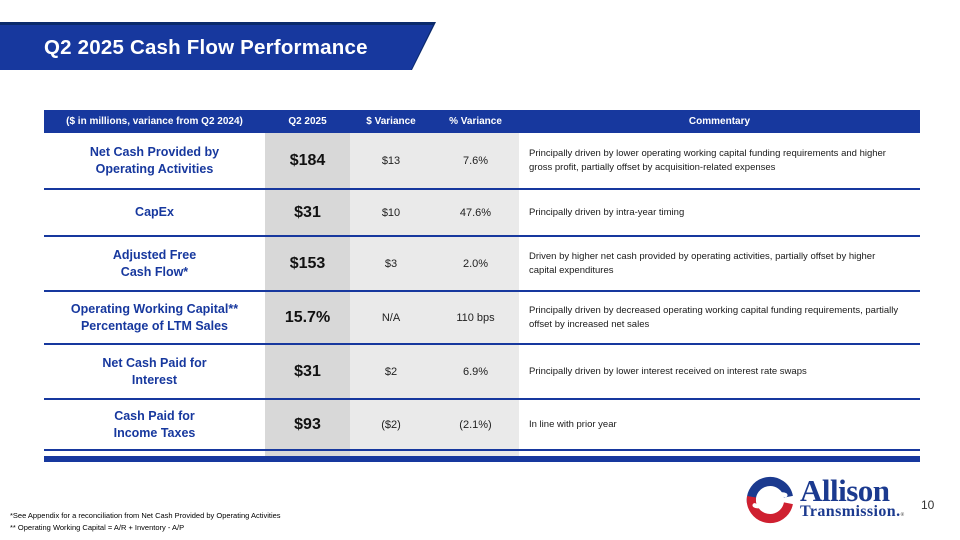 This screenshot has width=960, height=540. I want to click on header-pct-variance: % Variance, so click(475, 121).